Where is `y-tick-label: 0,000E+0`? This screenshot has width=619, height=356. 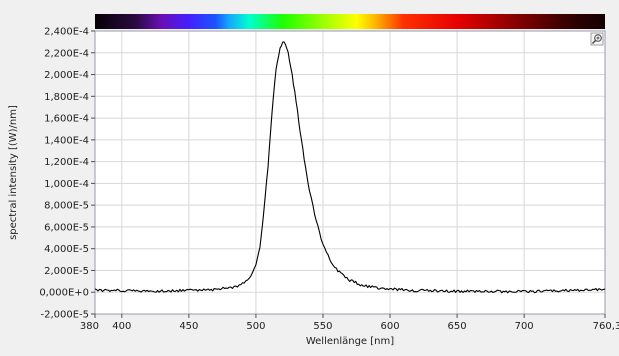 y-tick-label: 0,000E+0 is located at coordinates (64, 293).